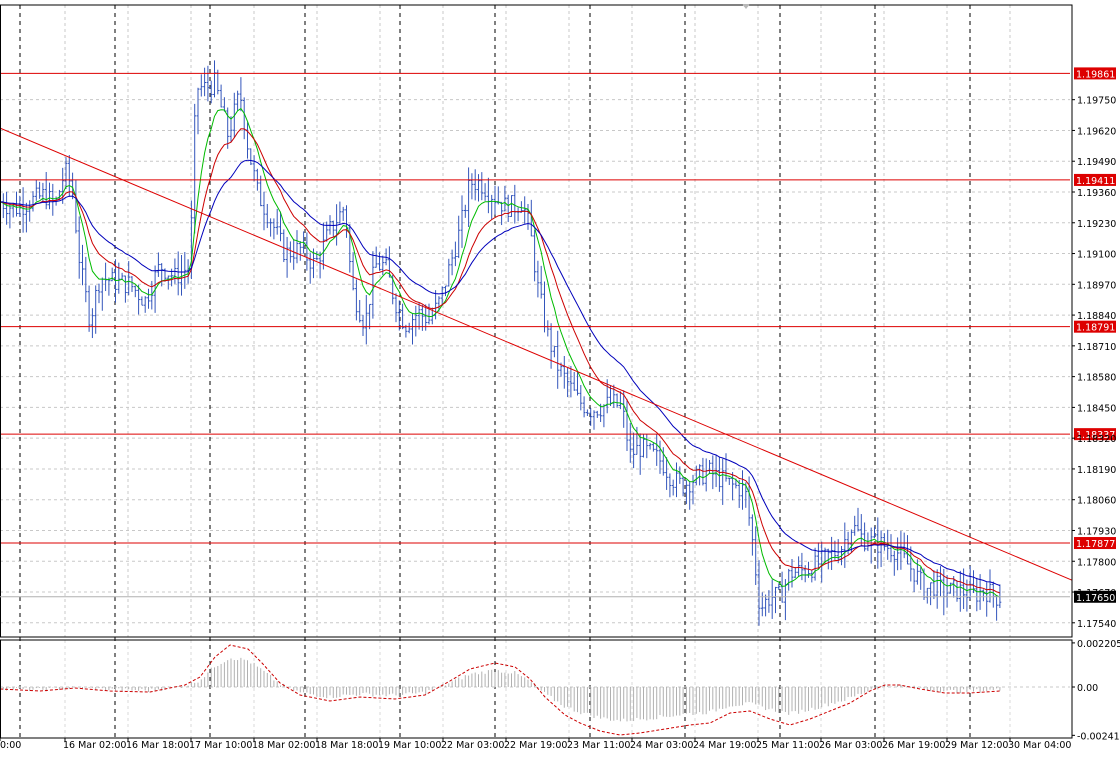 The width and height of the screenshot is (1120, 762). I want to click on level-label: 1.19411, so click(1095, 180).